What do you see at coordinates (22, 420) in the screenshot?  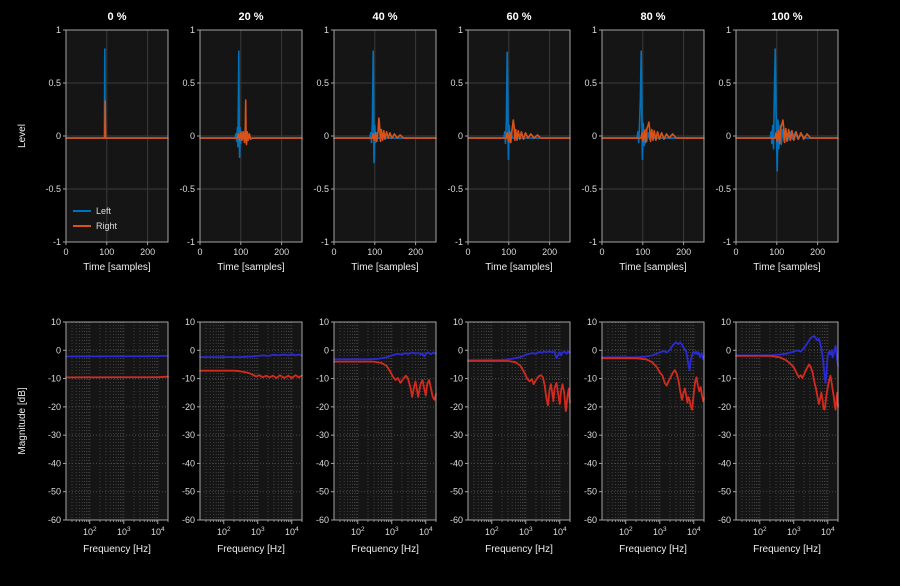 I see `y-axis-label: Magnitude [dB]` at bounding box center [22, 420].